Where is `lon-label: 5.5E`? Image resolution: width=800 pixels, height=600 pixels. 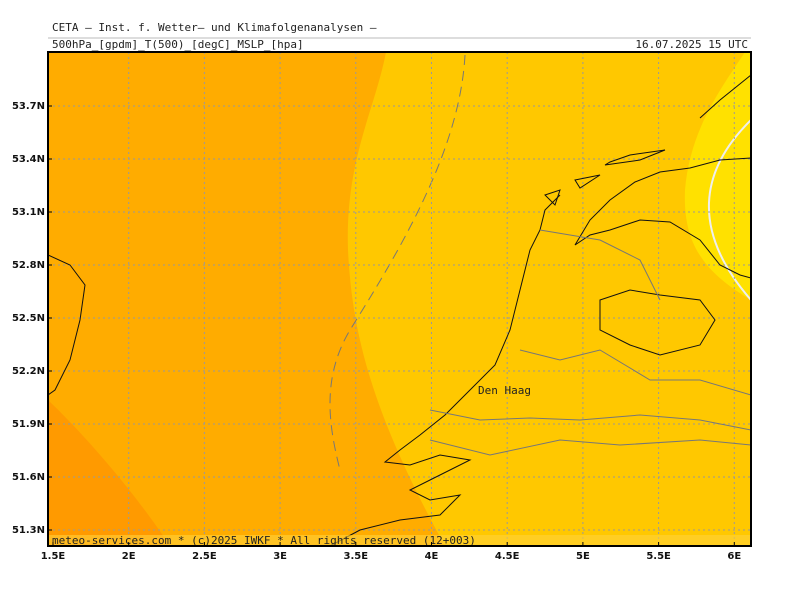 lon-label: 5.5E is located at coordinates (658, 556).